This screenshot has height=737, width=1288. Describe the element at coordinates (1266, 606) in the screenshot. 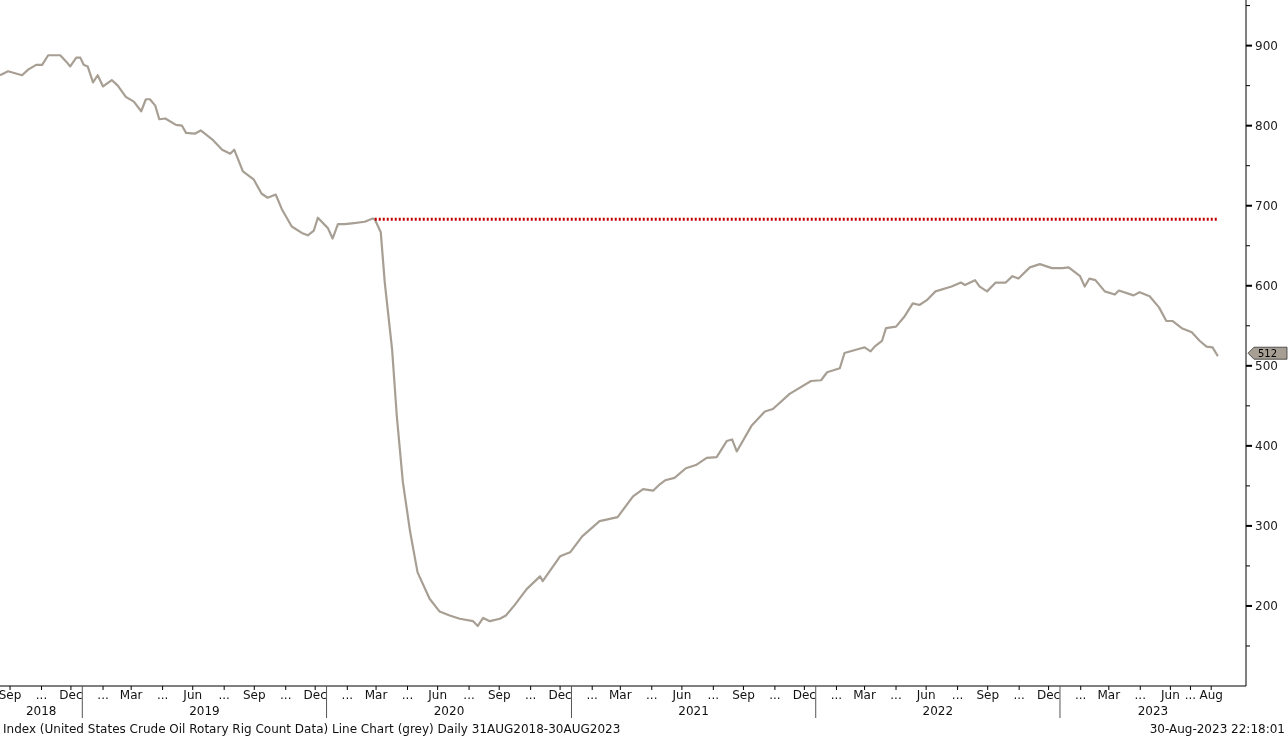

I see `y-tick-label: 200` at that location.